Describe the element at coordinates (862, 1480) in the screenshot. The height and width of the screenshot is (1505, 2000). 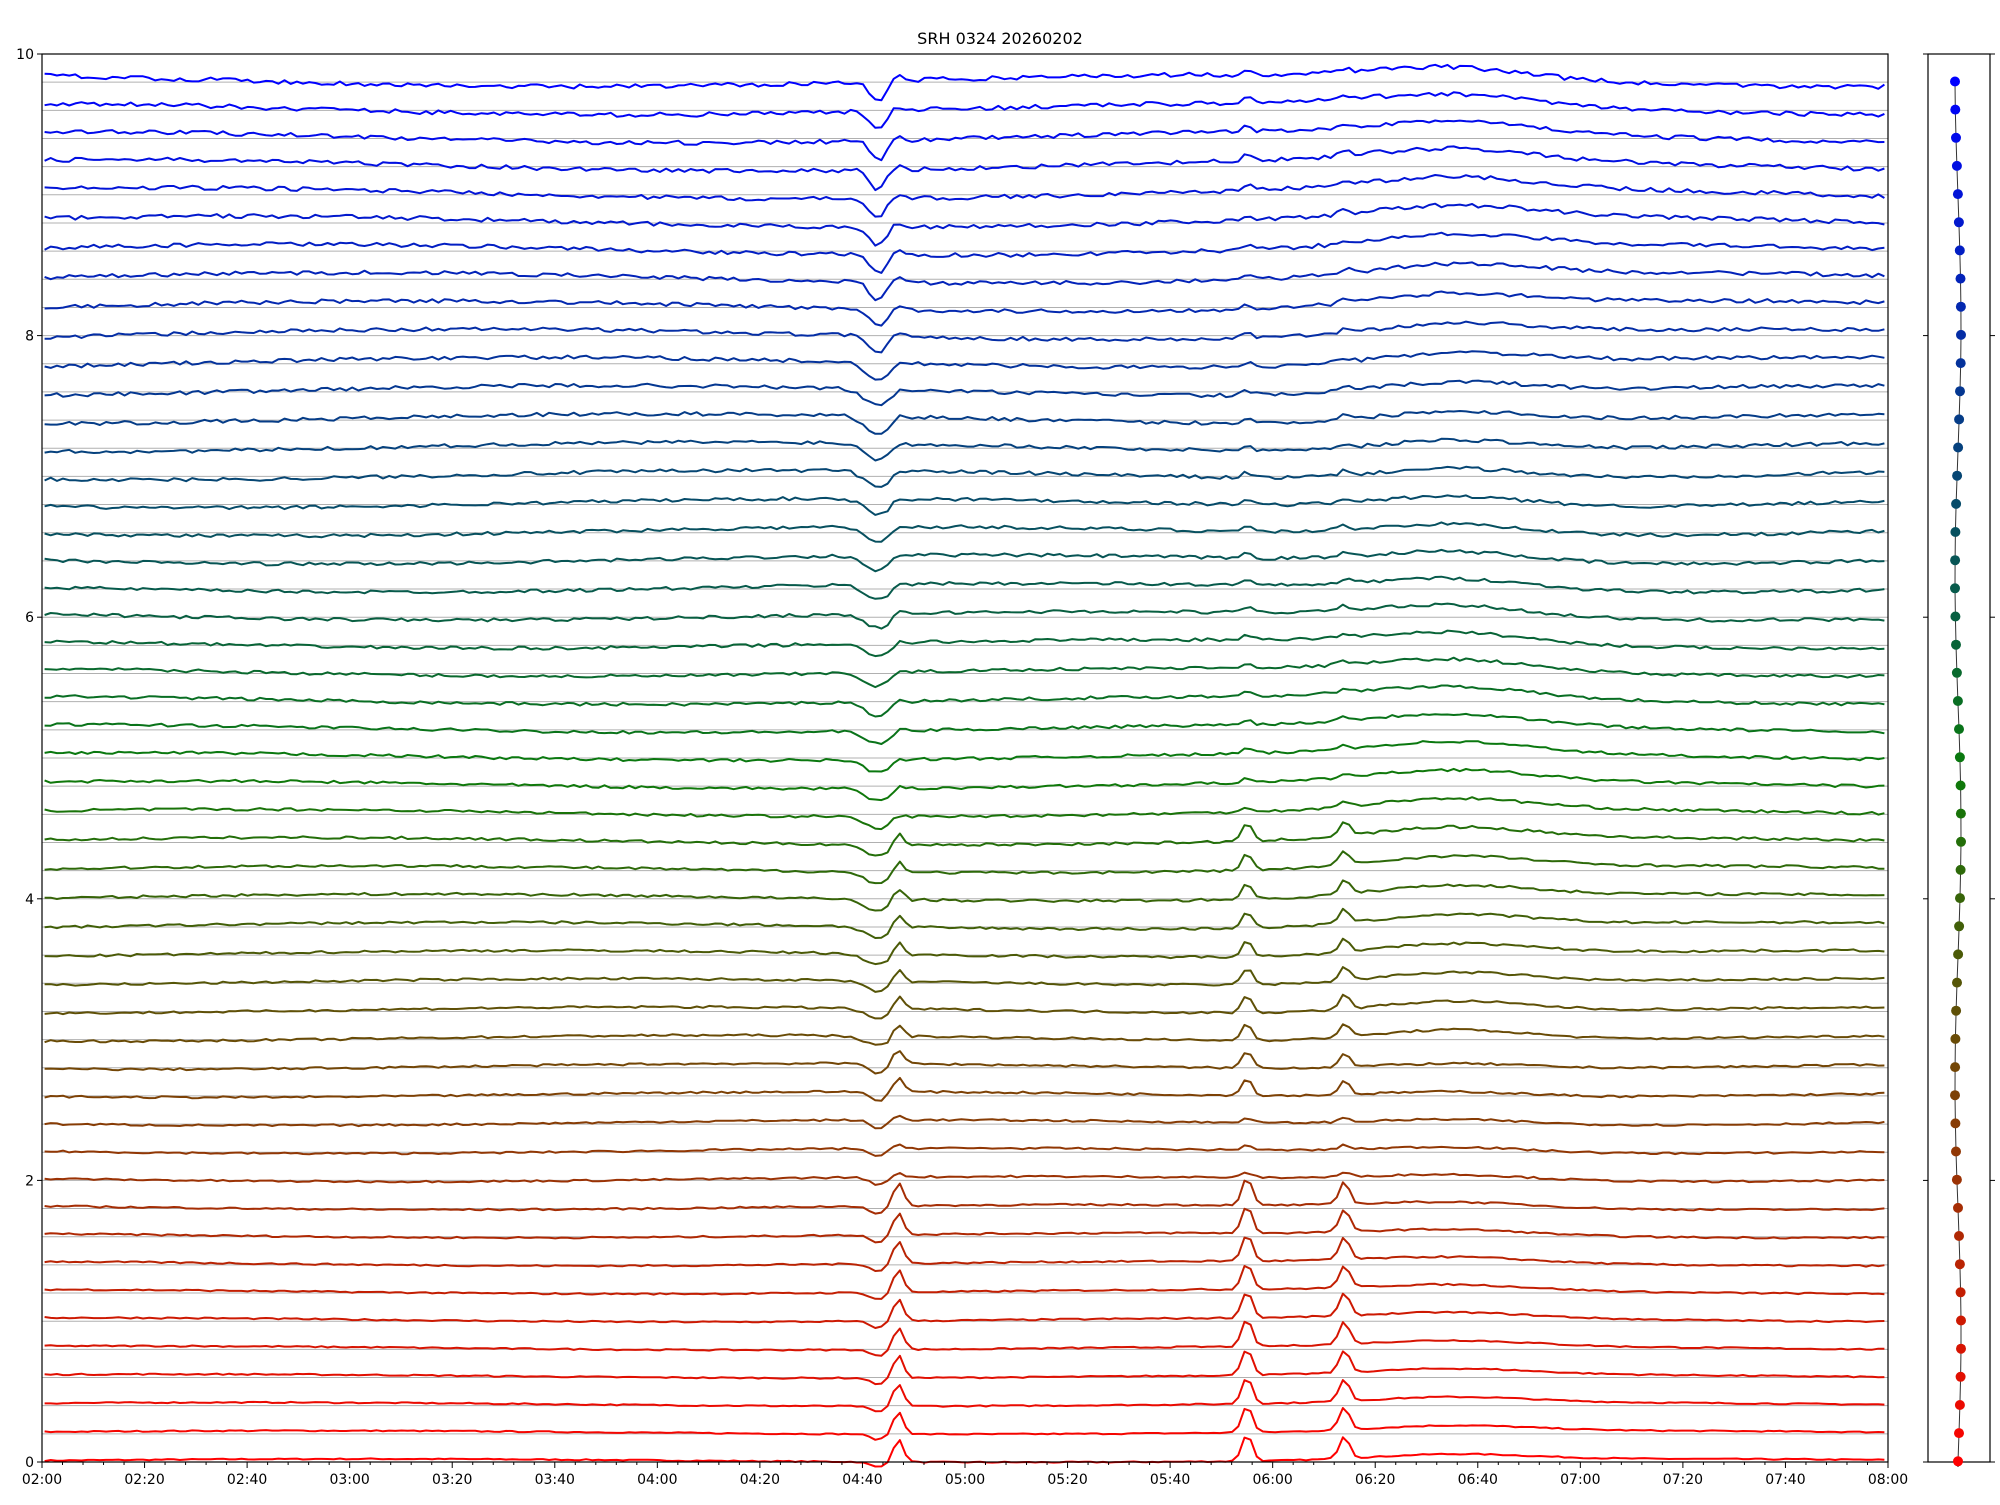
I see `x-tick-label-0440: 04:40` at that location.